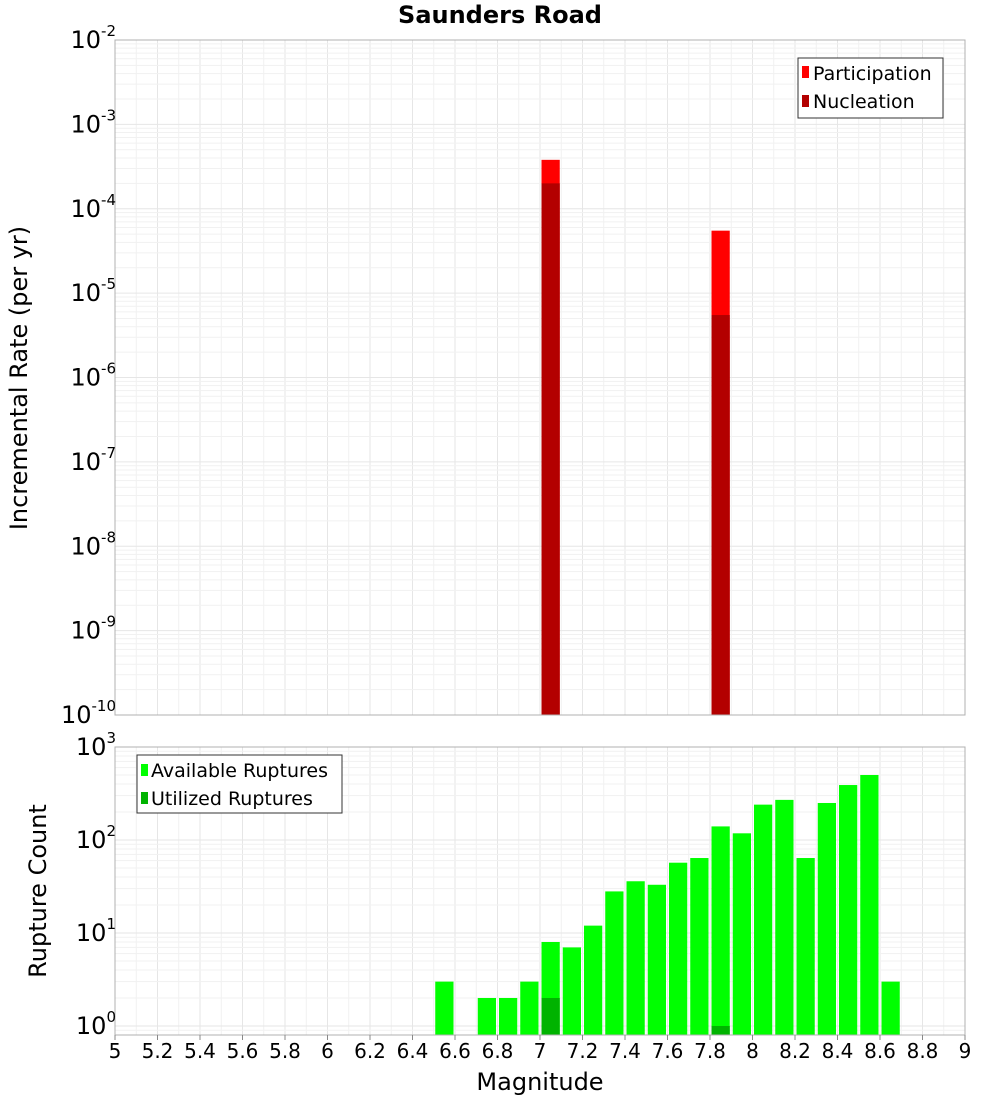 The height and width of the screenshot is (1100, 1000). What do you see at coordinates (583, 1051) in the screenshot?
I see `x-tick-label: 7.2` at bounding box center [583, 1051].